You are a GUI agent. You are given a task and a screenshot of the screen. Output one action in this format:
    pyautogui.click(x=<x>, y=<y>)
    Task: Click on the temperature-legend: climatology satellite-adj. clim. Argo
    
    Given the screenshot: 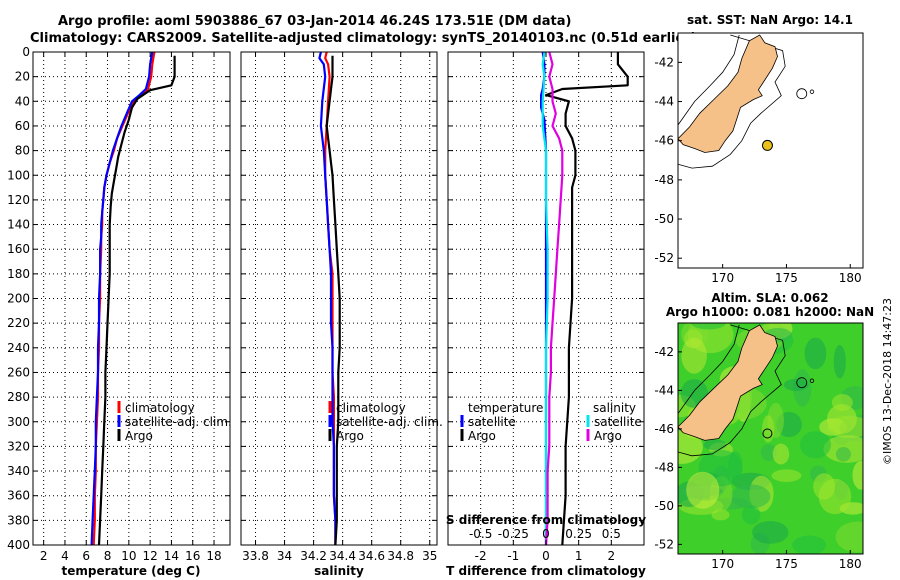 What is the action you would take?
    pyautogui.click(x=174, y=422)
    